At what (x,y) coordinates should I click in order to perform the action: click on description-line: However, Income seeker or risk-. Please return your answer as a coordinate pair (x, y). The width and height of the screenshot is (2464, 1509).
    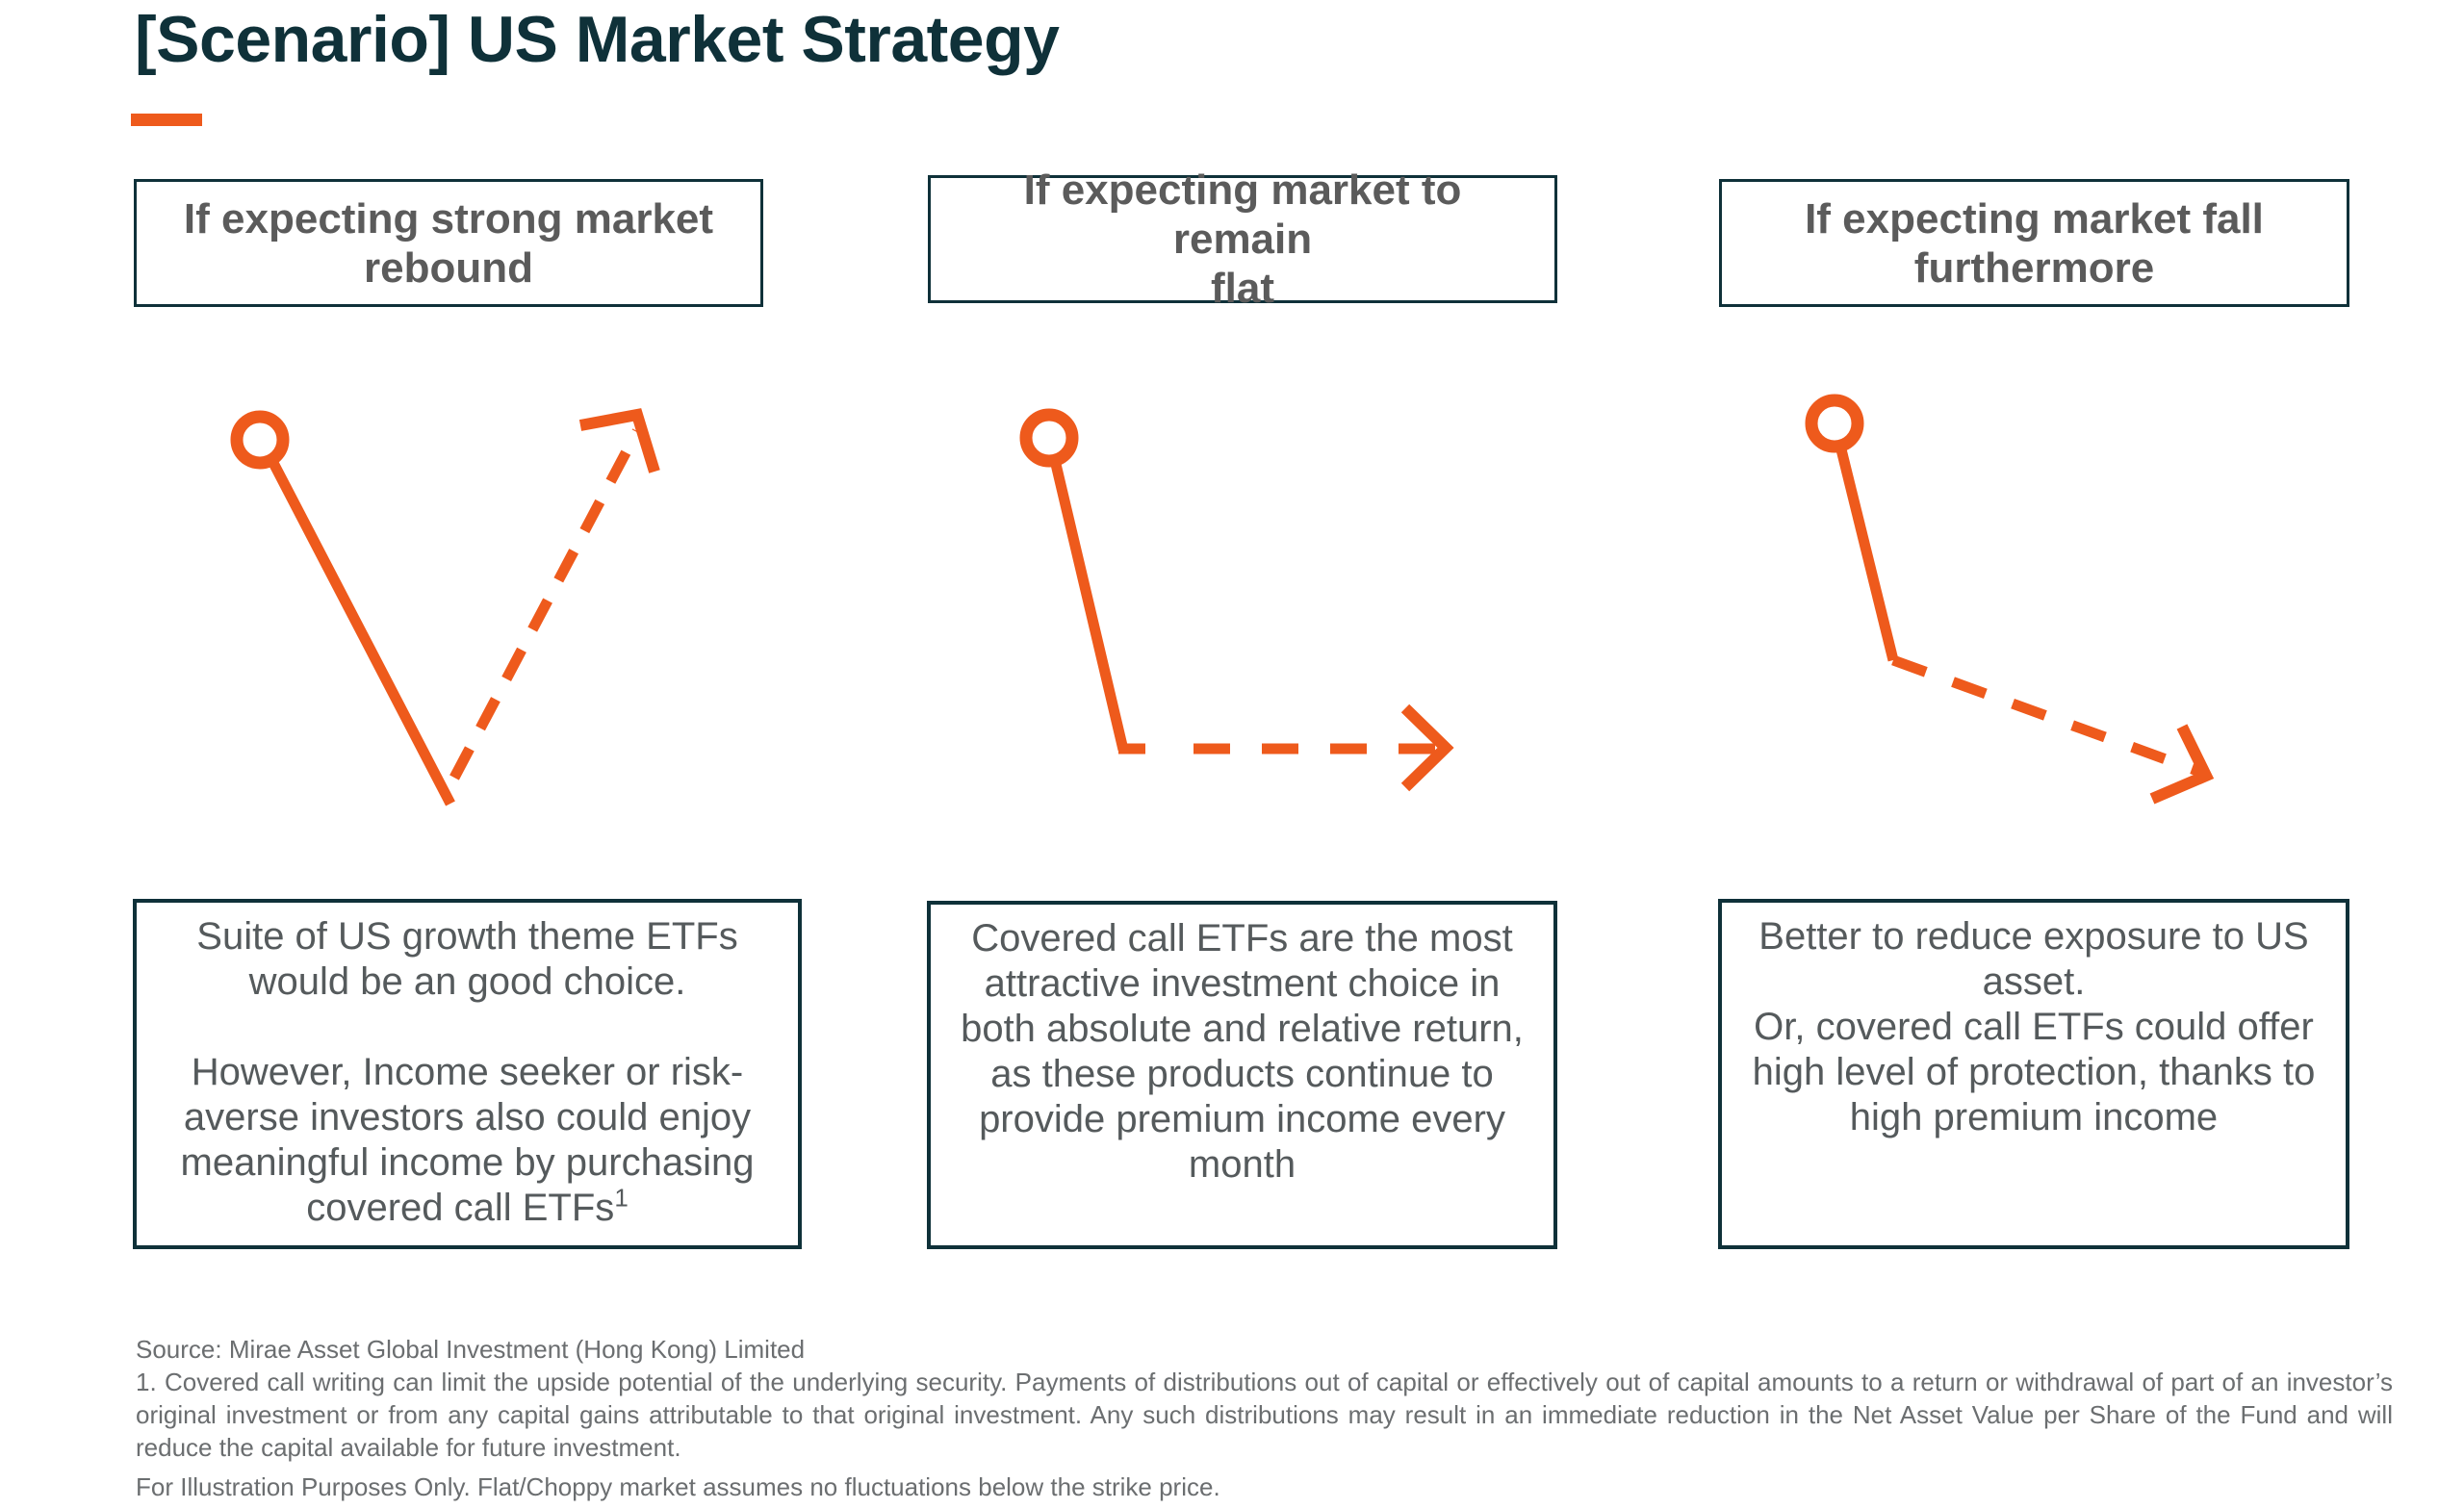
    Looking at the image, I should click on (467, 1072).